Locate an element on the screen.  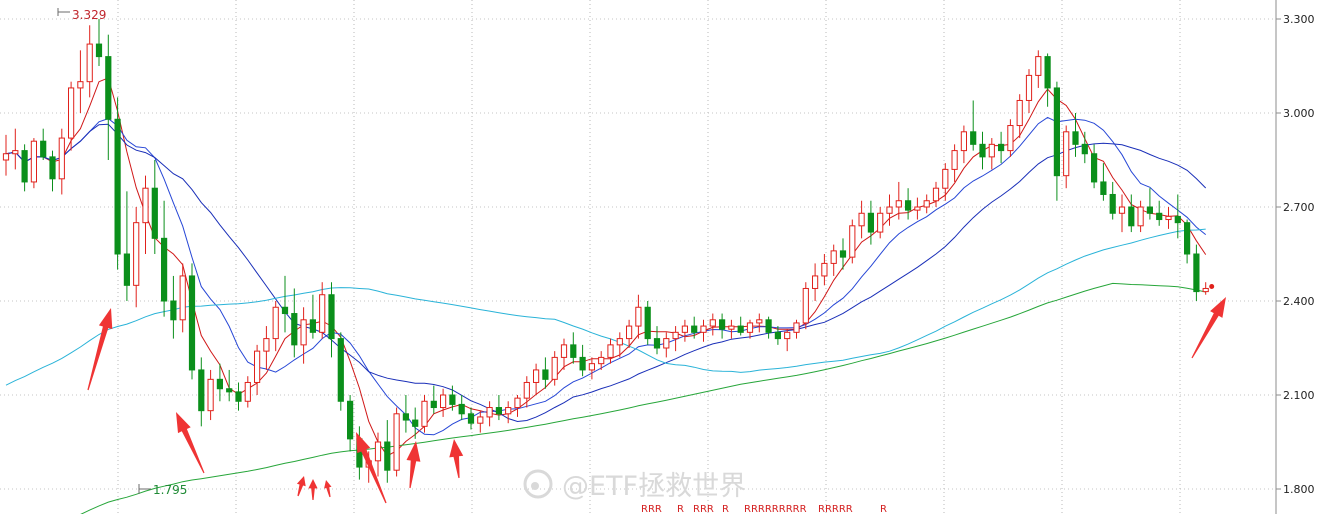
max-value-label: 3.329 is located at coordinates (89, 15).